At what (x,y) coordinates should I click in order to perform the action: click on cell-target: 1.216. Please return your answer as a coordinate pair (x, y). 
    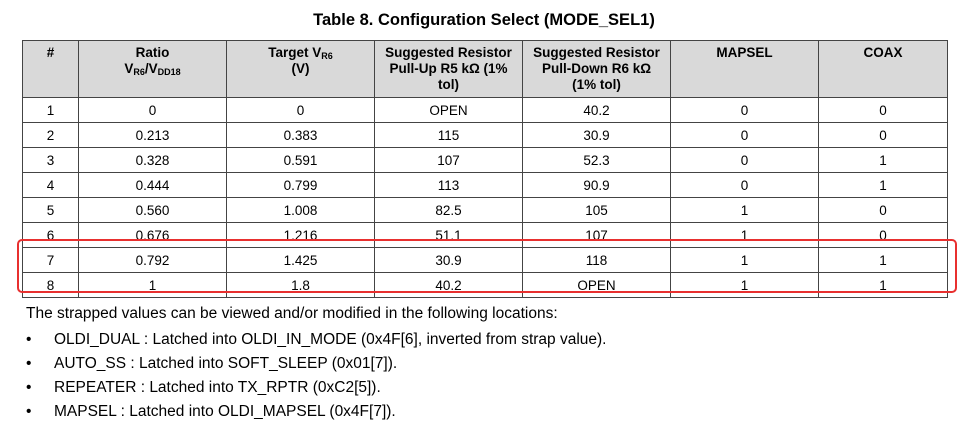
    Looking at the image, I should click on (300, 235).